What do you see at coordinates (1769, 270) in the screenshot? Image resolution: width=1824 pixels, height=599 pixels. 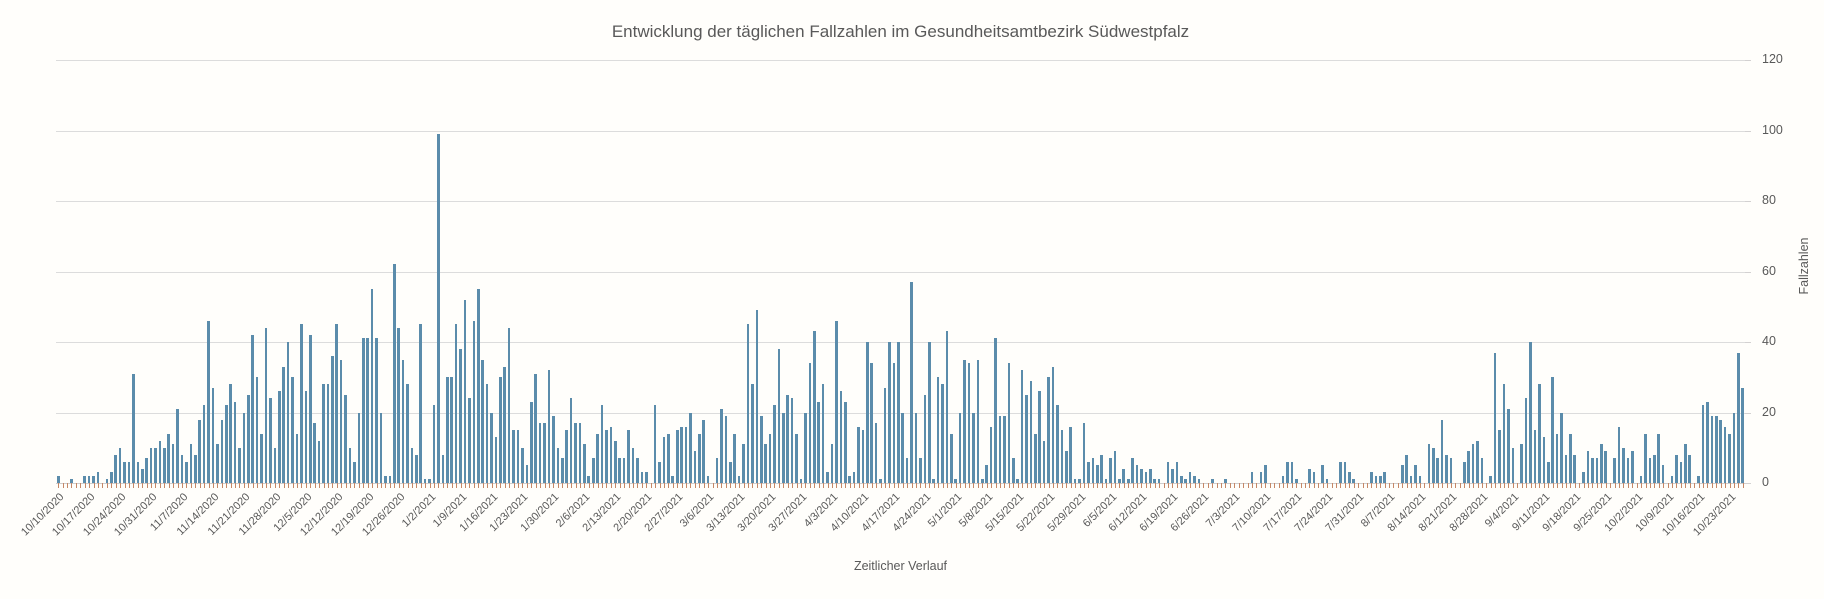 I see `y-tick-label: 60` at bounding box center [1769, 270].